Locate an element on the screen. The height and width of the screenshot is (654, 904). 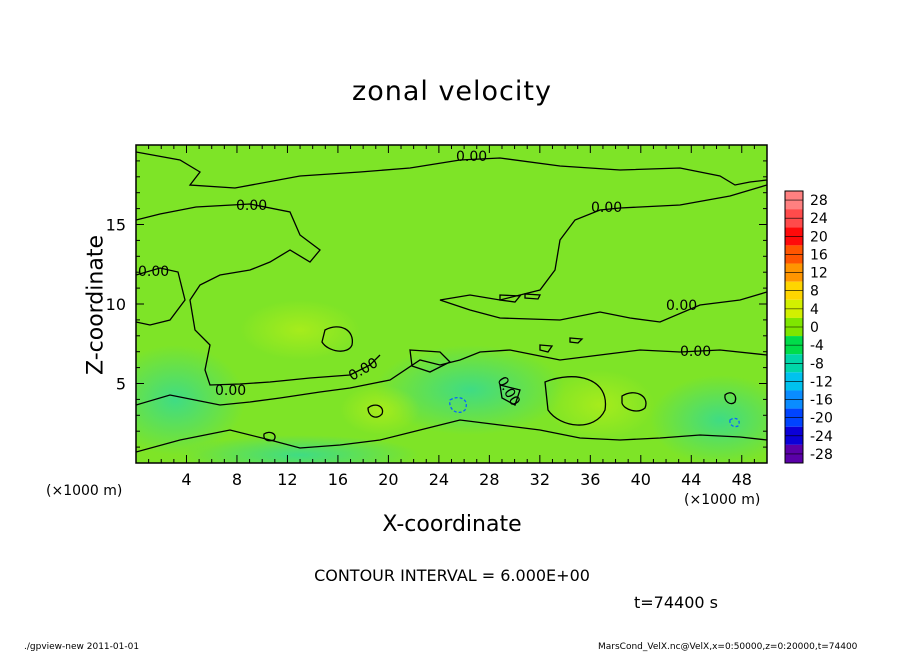
colorbar-label: 0 is located at coordinates (814, 328).